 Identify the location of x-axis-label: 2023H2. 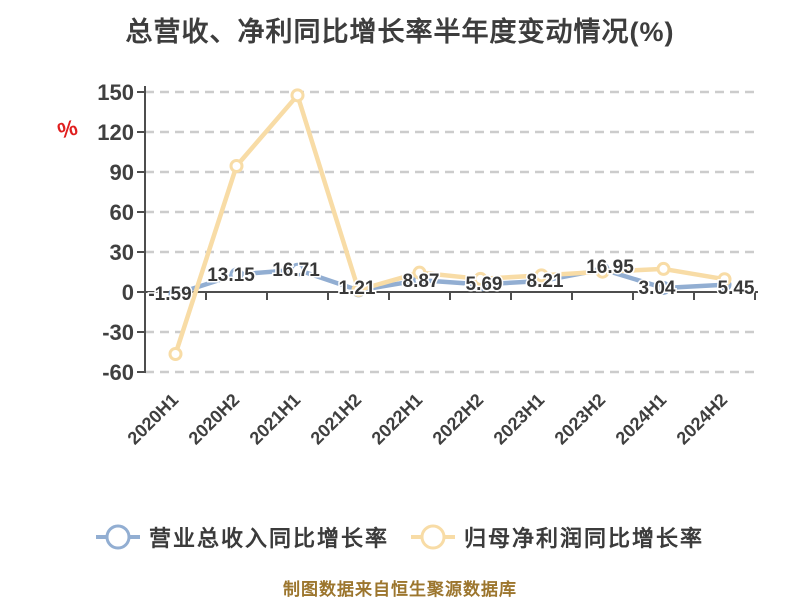
(580, 419).